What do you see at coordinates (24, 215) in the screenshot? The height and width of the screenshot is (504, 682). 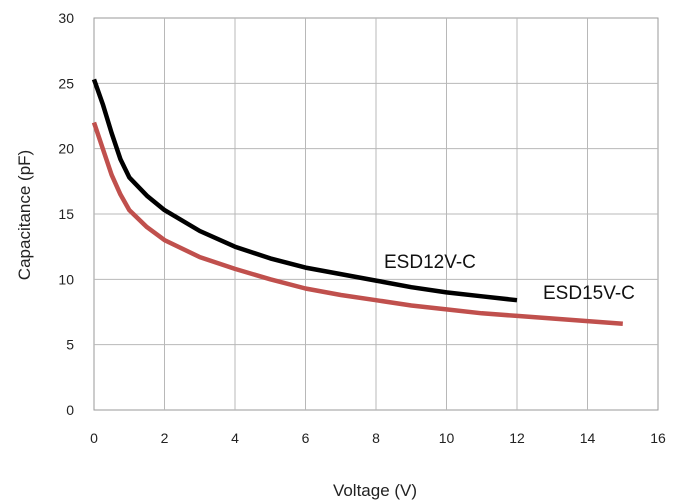 I see `y-axis-title: Capacitance (pF)` at bounding box center [24, 215].